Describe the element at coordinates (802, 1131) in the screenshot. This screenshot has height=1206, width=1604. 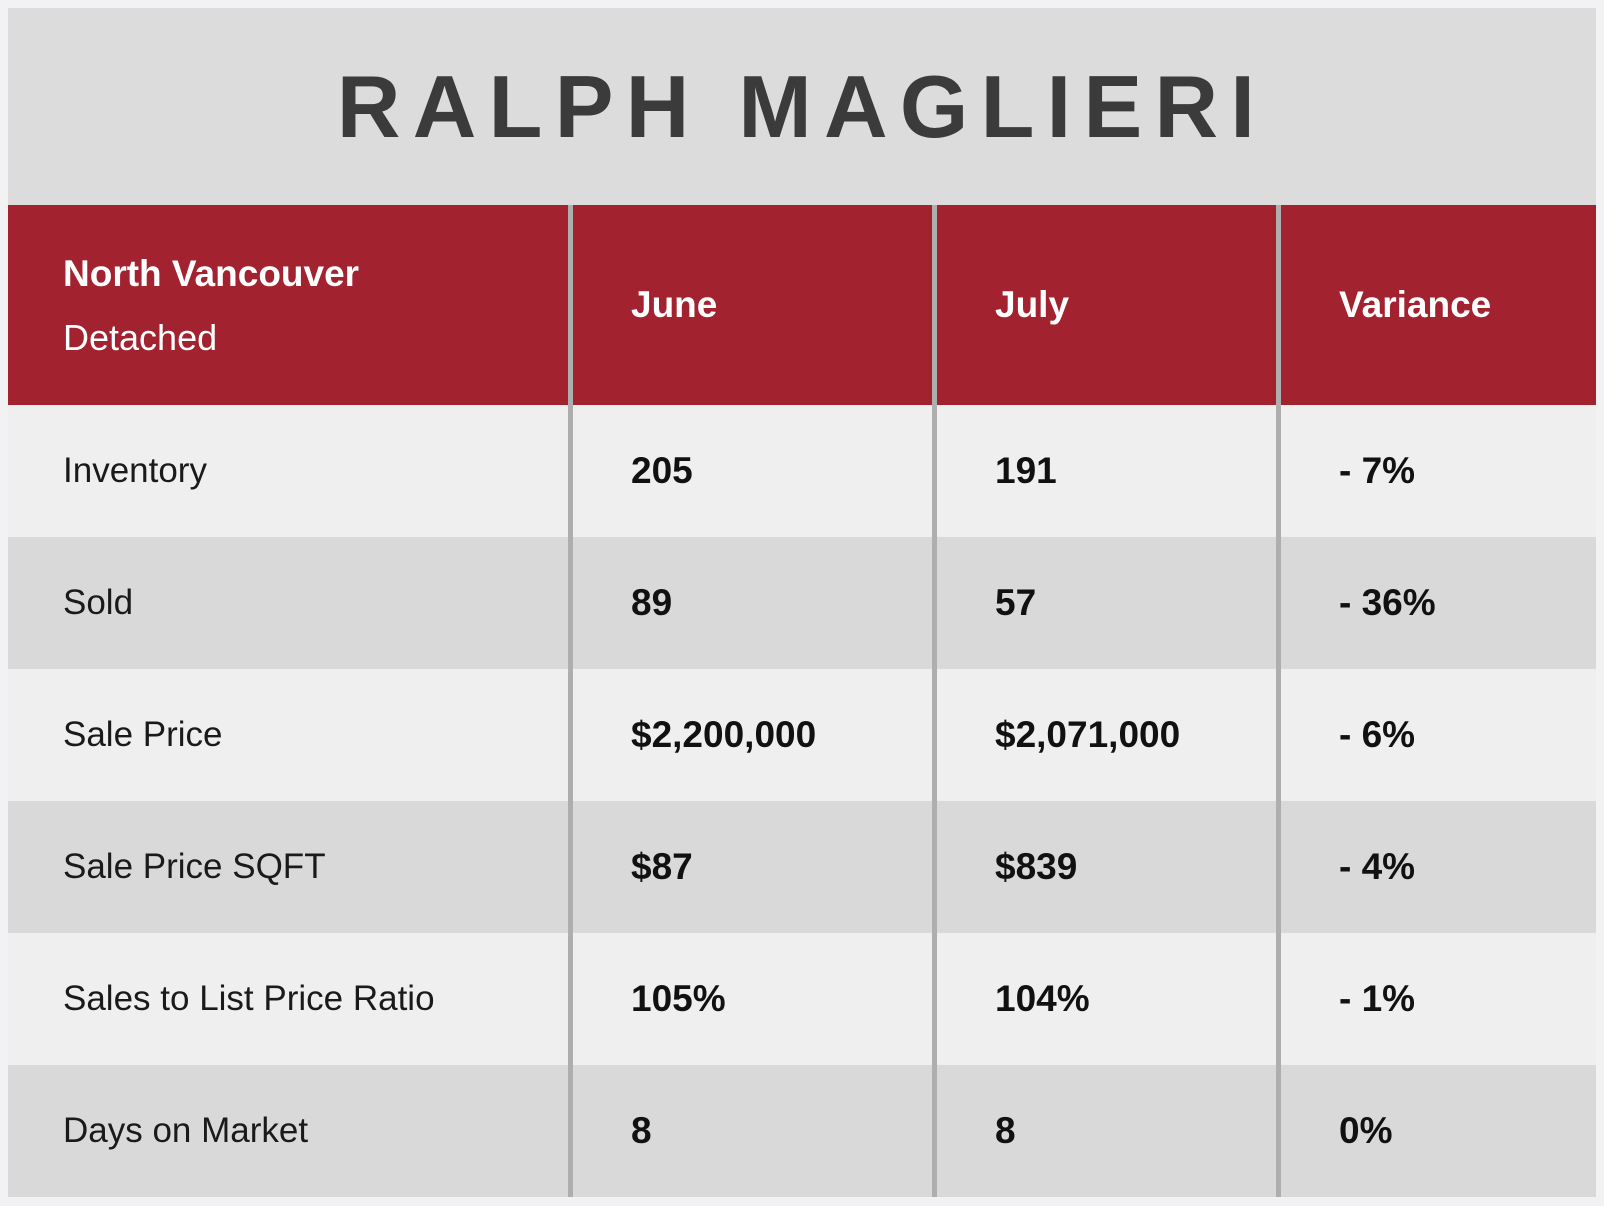
I see `table-row-days-on-market: Days on Market 8 8 0%` at that location.